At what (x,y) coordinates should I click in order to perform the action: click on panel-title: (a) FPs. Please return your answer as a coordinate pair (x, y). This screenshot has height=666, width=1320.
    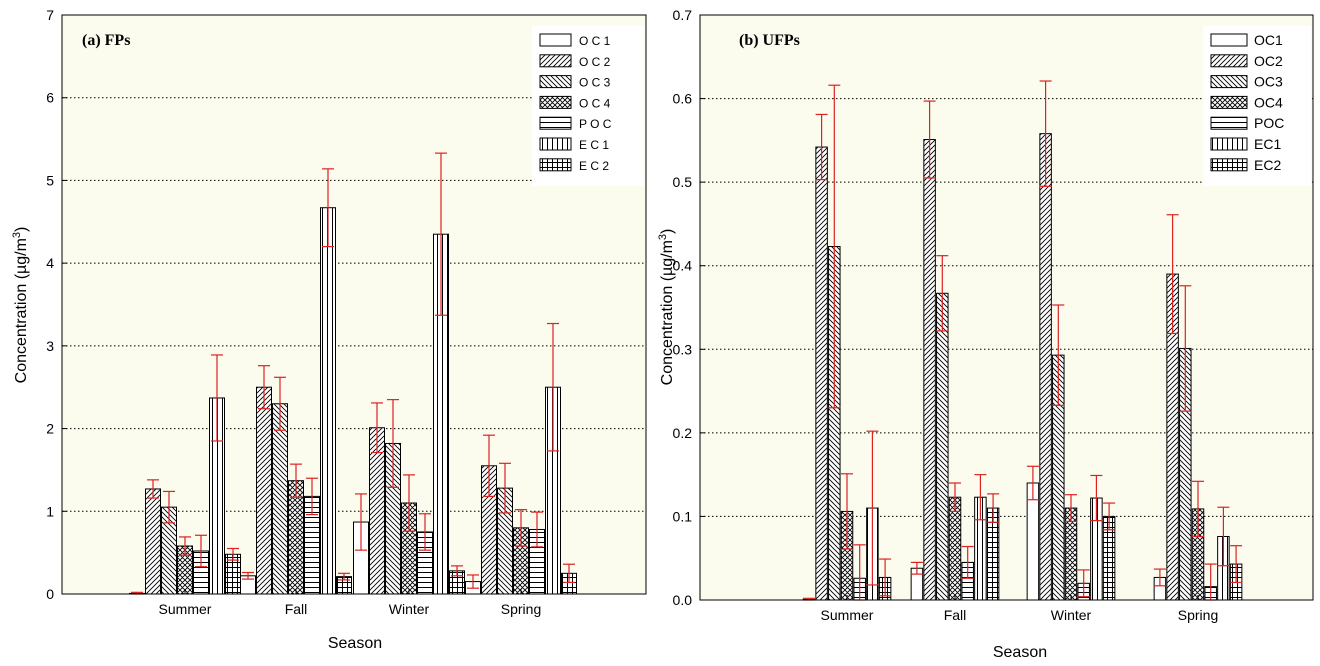
    Looking at the image, I should click on (106, 40).